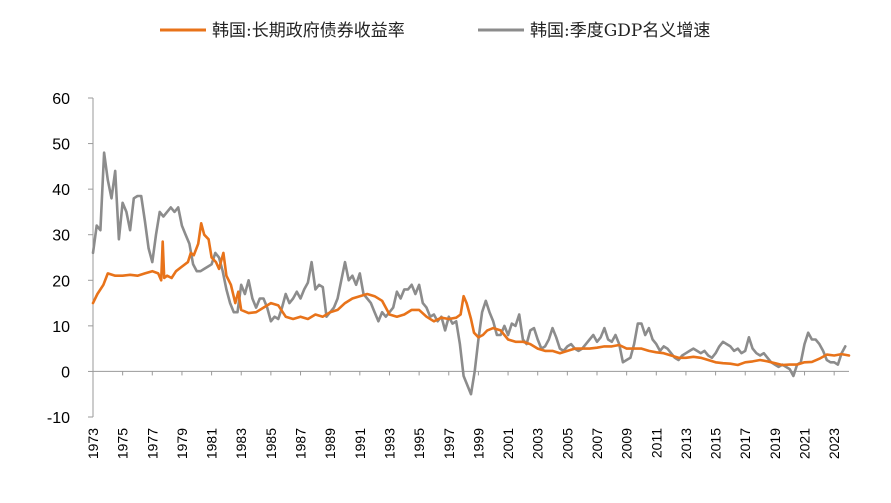 The height and width of the screenshot is (503, 891). What do you see at coordinates (65, 372) in the screenshot?
I see `y-tick-label: 0` at bounding box center [65, 372].